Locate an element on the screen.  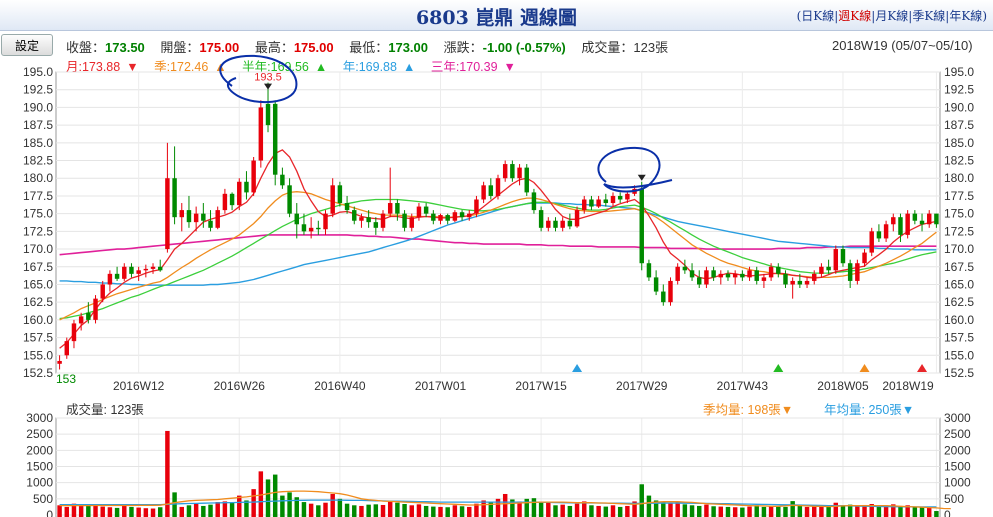
price-tick-label: 167.5 is located at coordinates (959, 267).